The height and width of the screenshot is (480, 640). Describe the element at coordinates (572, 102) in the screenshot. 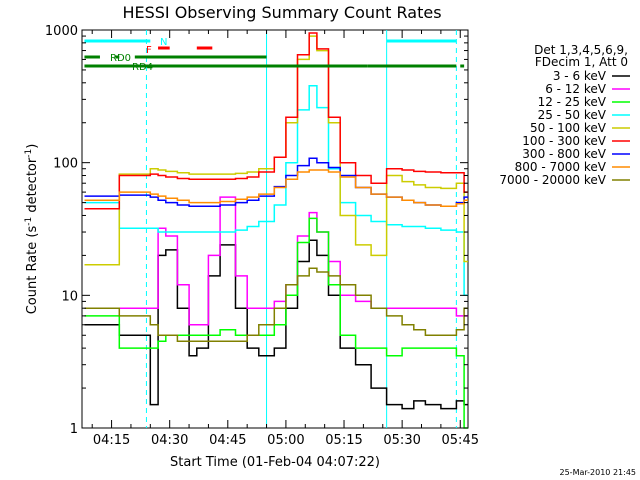

I see `legend-entry-label: 12 - 25 keV` at that location.